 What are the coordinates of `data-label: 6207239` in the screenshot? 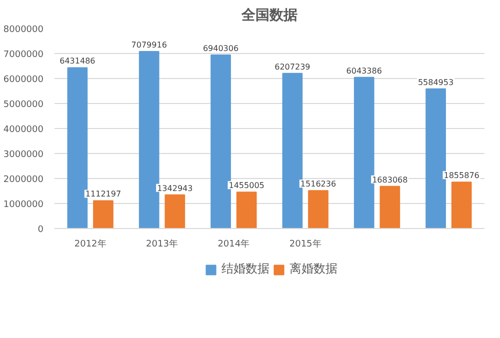 It's located at (292, 67).